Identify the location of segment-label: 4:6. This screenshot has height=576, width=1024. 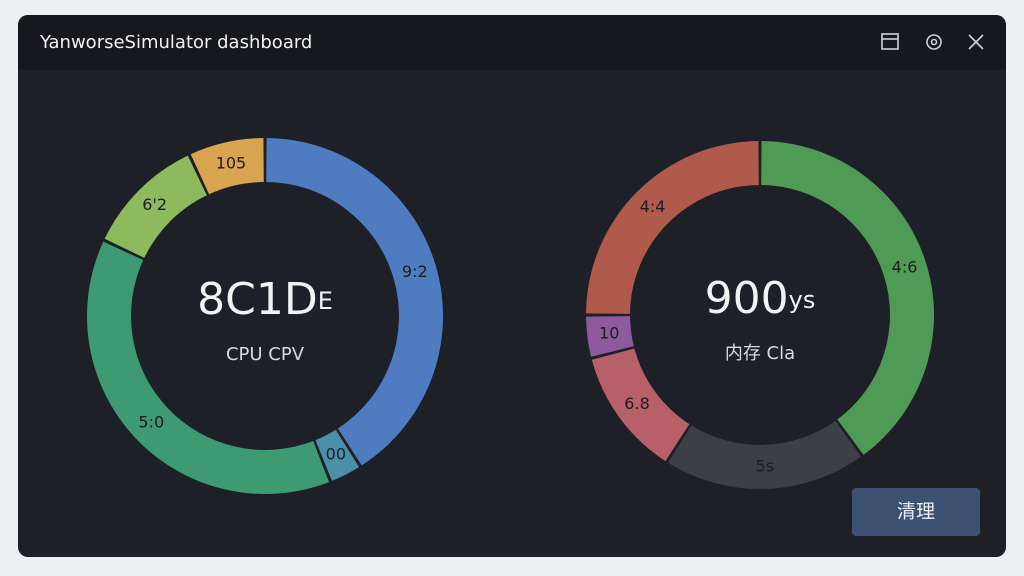
(905, 267).